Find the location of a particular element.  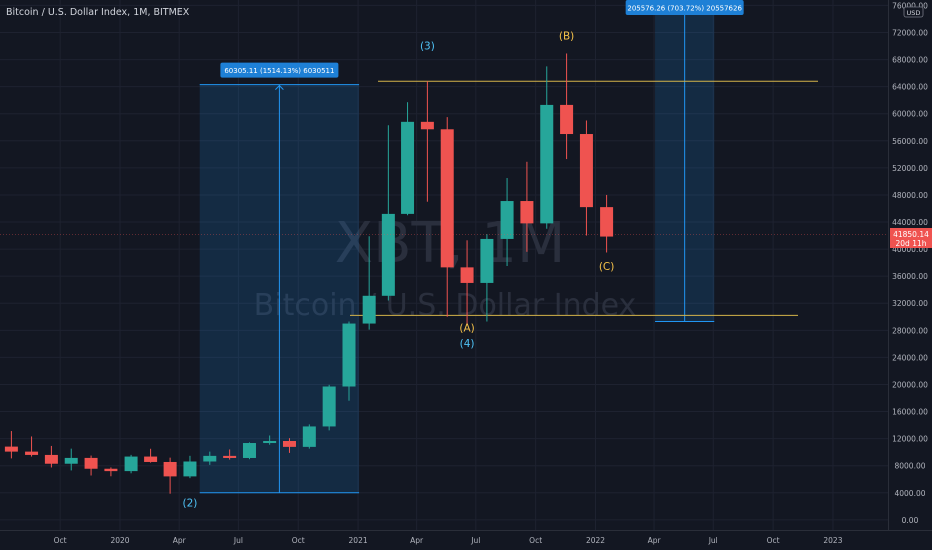

price-tick-label: 24000.00 is located at coordinates (910, 357).